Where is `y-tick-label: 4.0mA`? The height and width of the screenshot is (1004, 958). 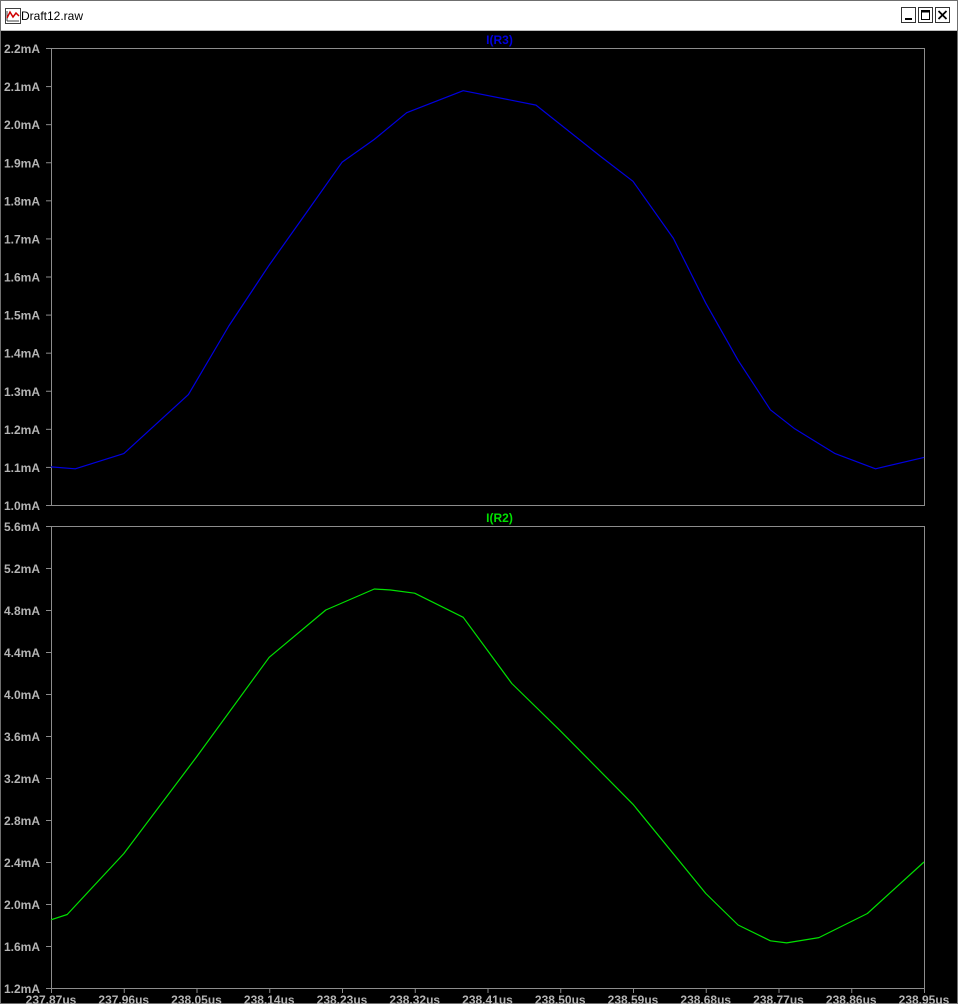 y-tick-label: 4.0mA is located at coordinates (22, 695).